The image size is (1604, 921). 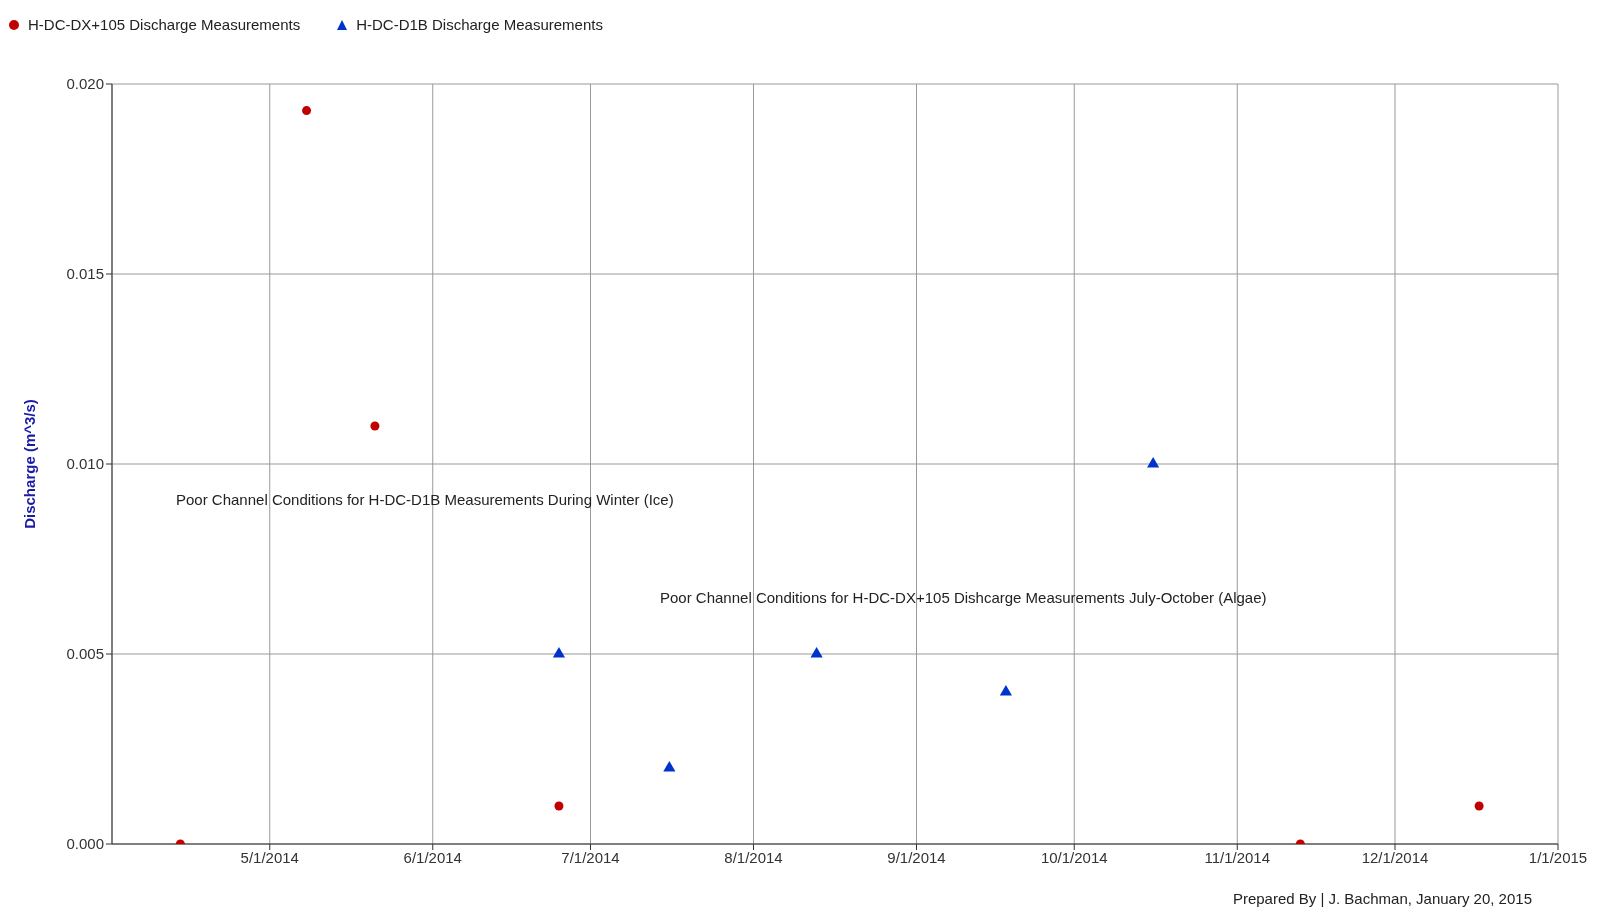 What do you see at coordinates (85, 274) in the screenshot?
I see `y-tick-label: 0.015` at bounding box center [85, 274].